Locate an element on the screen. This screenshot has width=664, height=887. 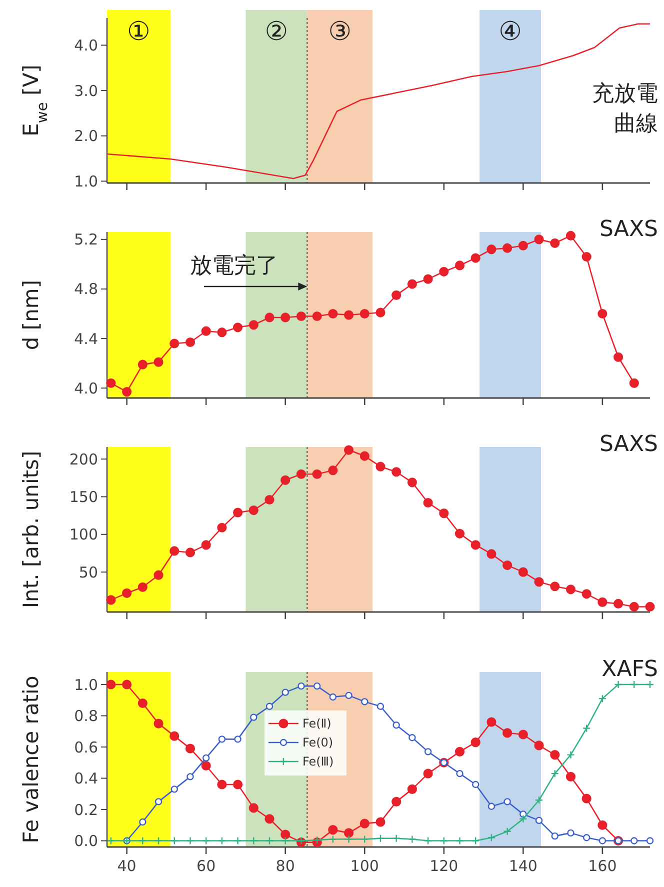
x-tick-label: 160 is located at coordinates (602, 866).